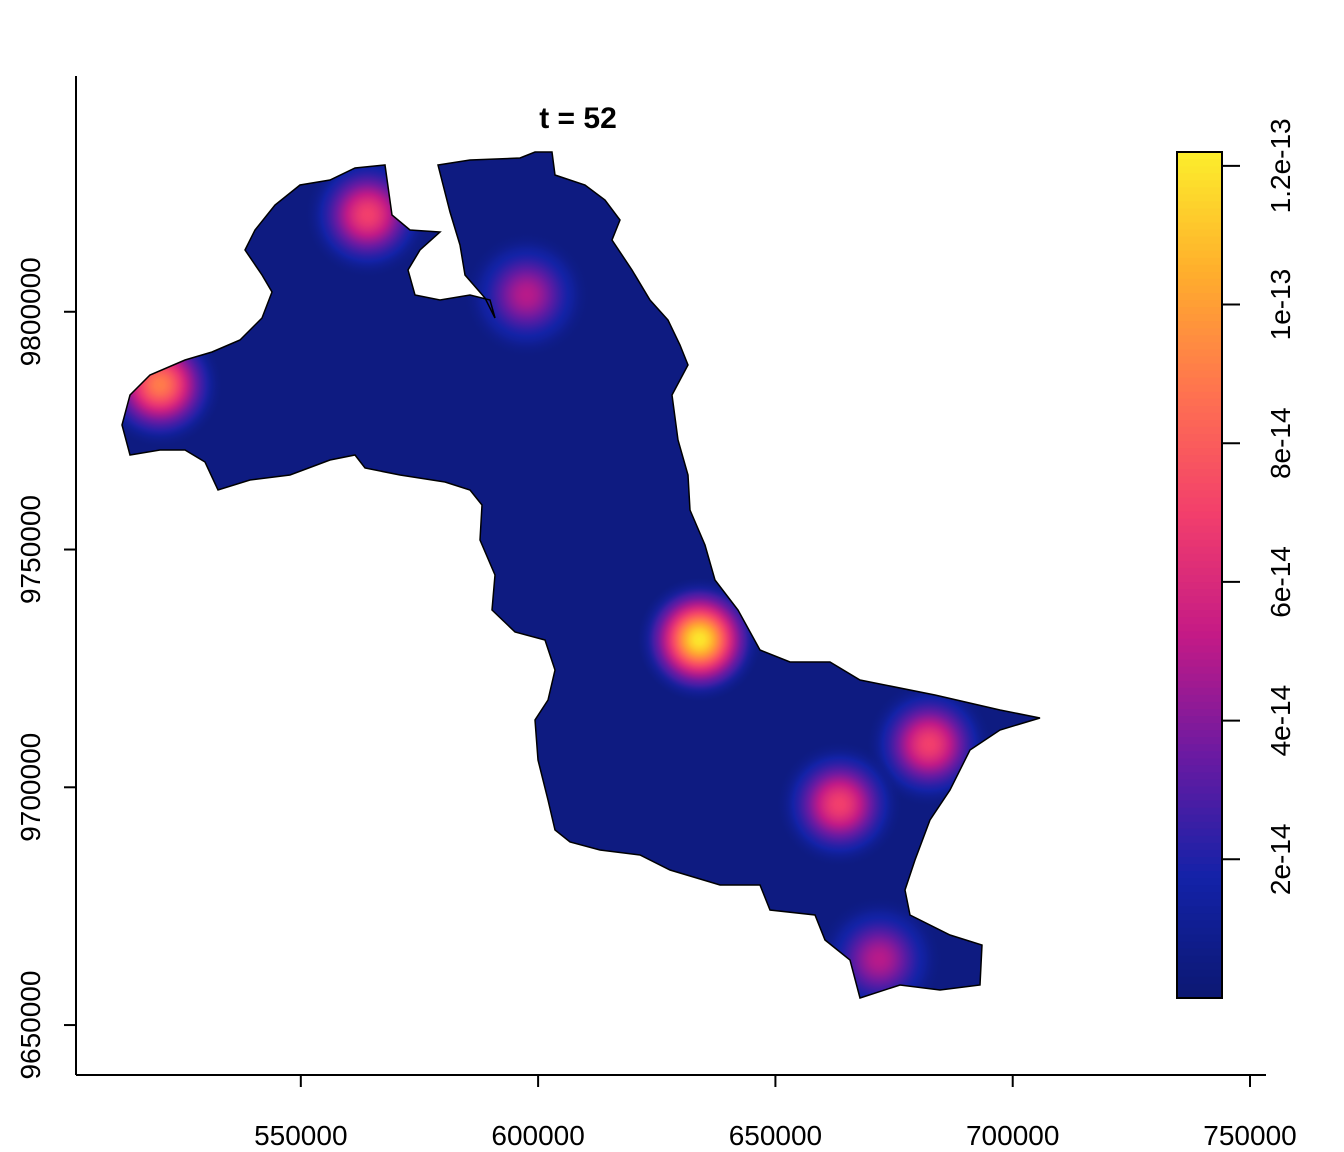  What do you see at coordinates (775, 1135) in the screenshot?
I see `x-tick-label: 650000` at bounding box center [775, 1135].